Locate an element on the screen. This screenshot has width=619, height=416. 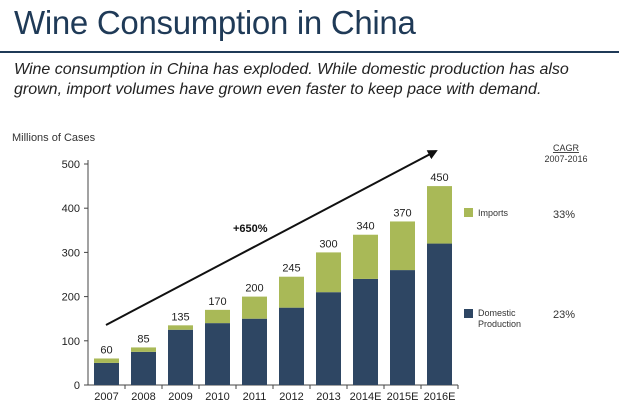
y-axis-label: Millions of Cases is located at coordinates (54, 138).